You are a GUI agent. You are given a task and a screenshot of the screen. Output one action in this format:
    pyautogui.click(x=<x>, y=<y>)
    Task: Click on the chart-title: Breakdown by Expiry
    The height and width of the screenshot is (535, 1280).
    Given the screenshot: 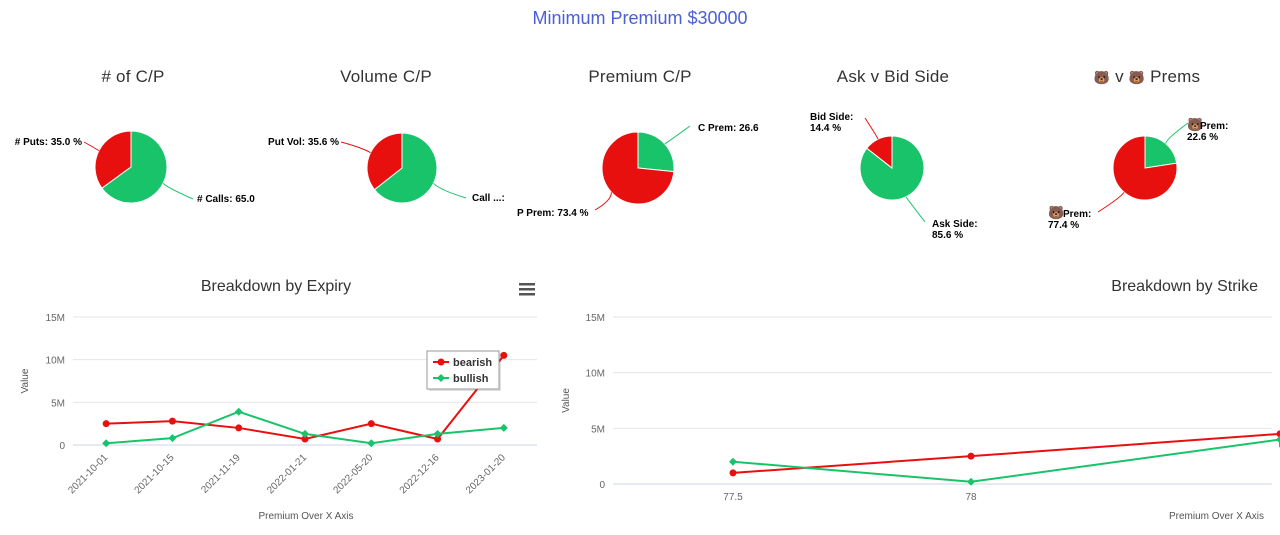 What is the action you would take?
    pyautogui.click(x=276, y=286)
    